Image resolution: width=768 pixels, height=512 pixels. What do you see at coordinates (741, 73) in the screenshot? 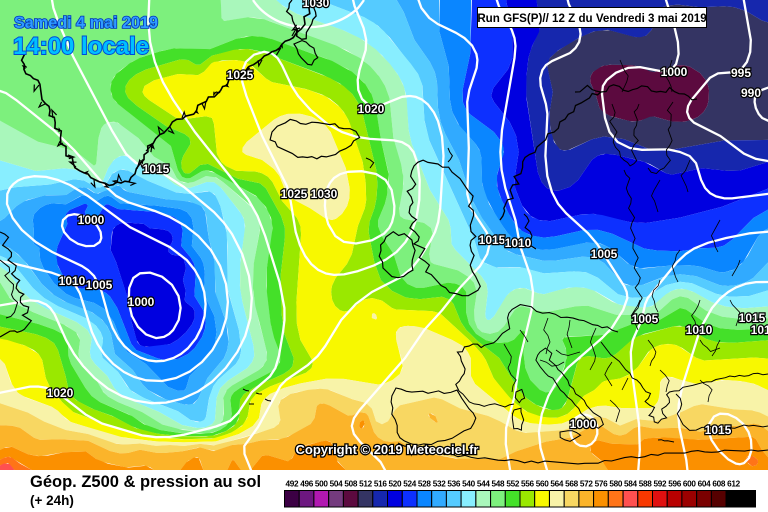
I see `svg-text: 995` at bounding box center [741, 73].